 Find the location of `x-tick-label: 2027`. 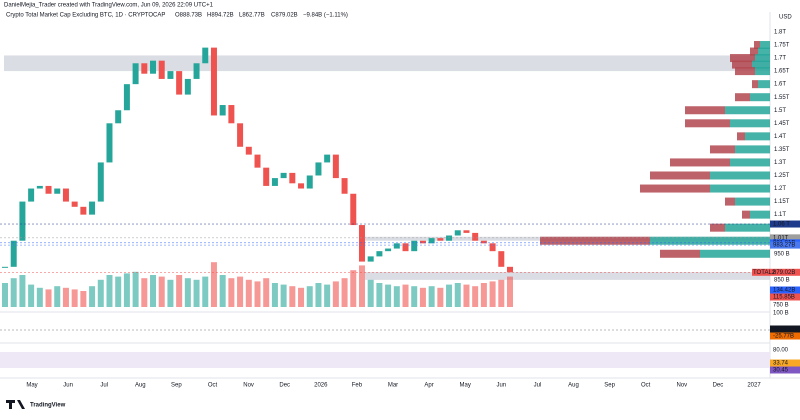

x-tick-label: 2027 is located at coordinates (754, 386).